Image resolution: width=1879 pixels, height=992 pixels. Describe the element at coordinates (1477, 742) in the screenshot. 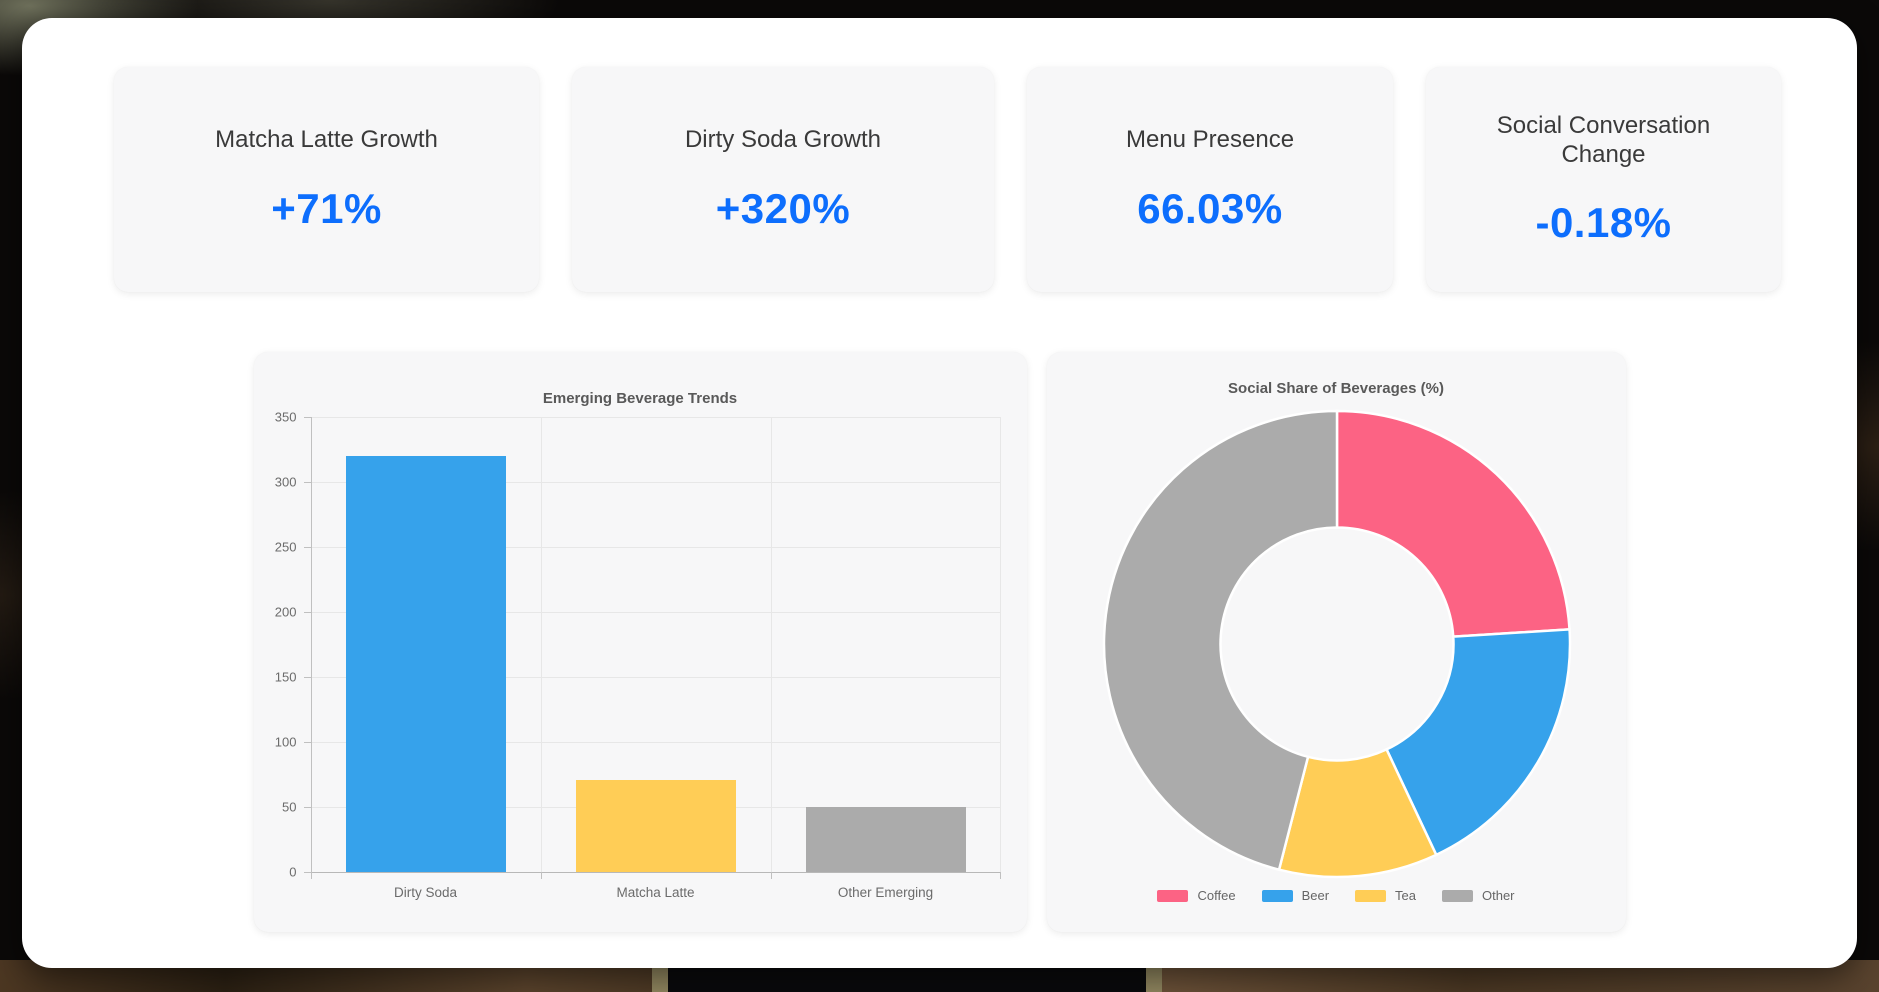

I see `donut-slice-beer` at that location.